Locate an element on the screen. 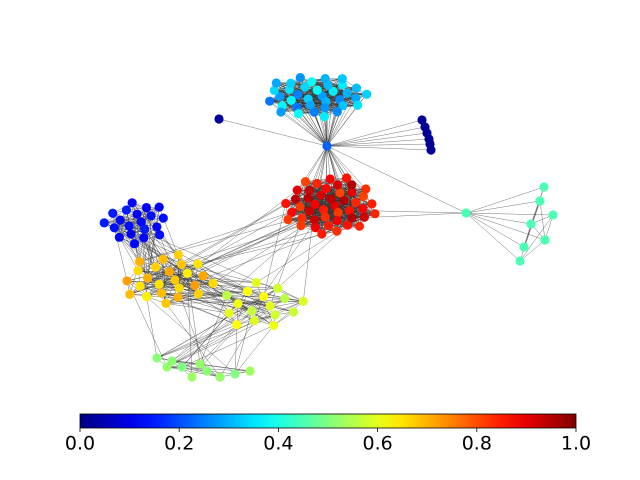 The width and height of the screenshot is (640, 480). colorbar-tick-label: 1.0 is located at coordinates (576, 444).